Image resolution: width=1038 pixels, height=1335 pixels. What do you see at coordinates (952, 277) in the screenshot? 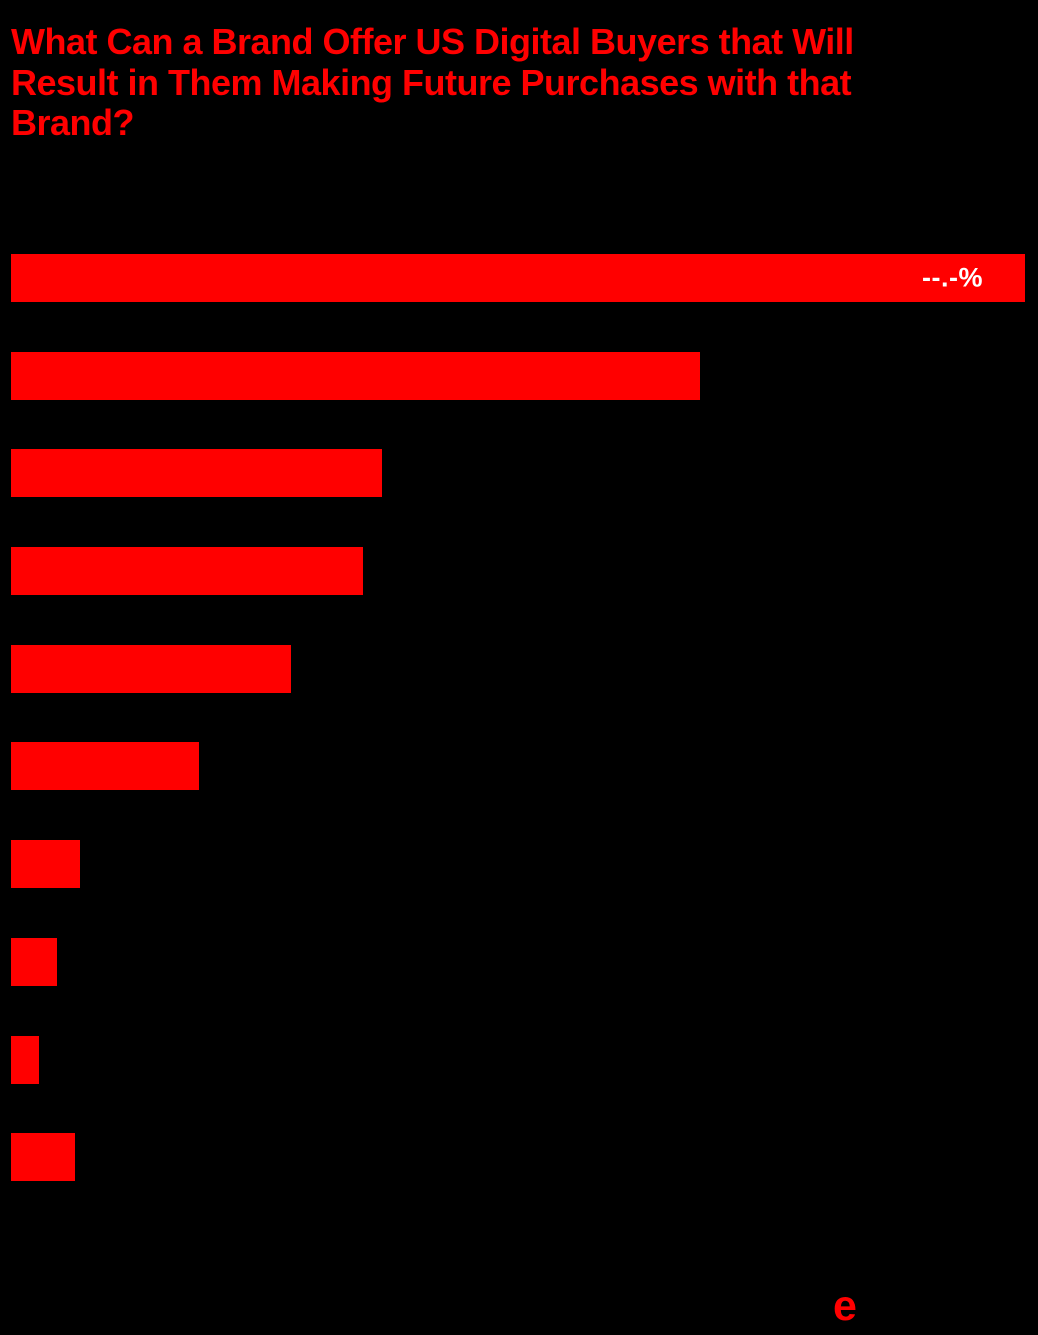
I see `bar-value-label: --.-%` at bounding box center [952, 277].